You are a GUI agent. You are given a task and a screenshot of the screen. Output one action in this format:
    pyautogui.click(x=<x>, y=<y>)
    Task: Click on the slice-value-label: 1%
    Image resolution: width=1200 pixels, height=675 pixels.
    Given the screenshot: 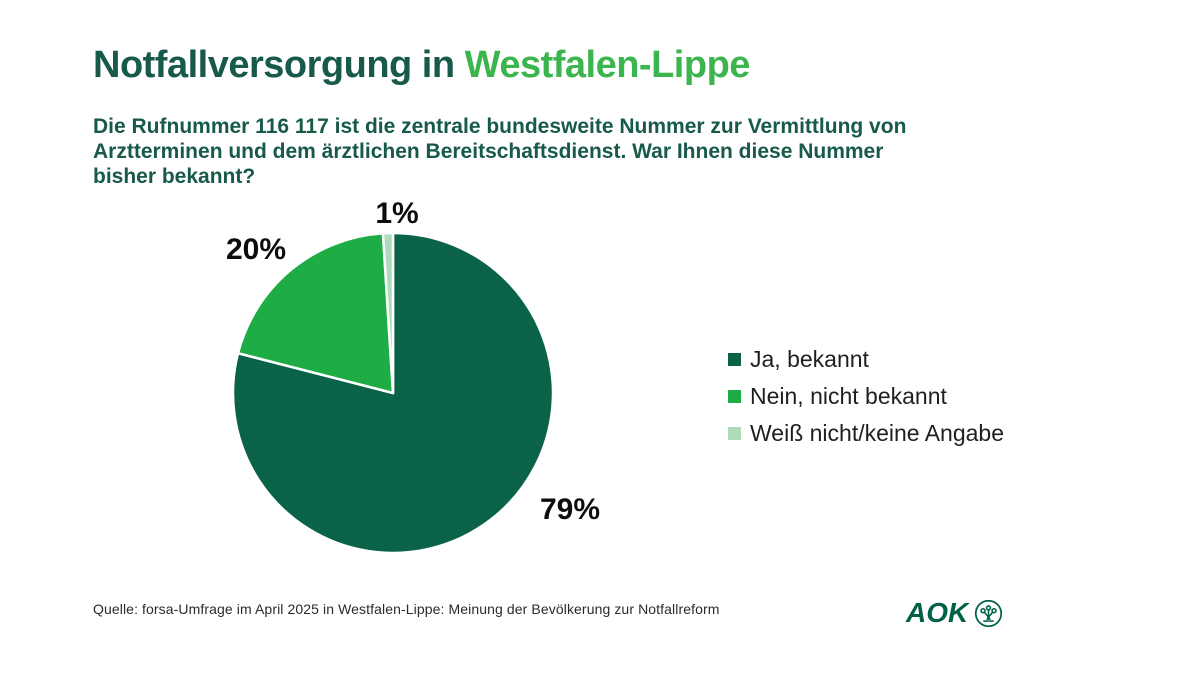 What is the action you would take?
    pyautogui.click(x=397, y=213)
    